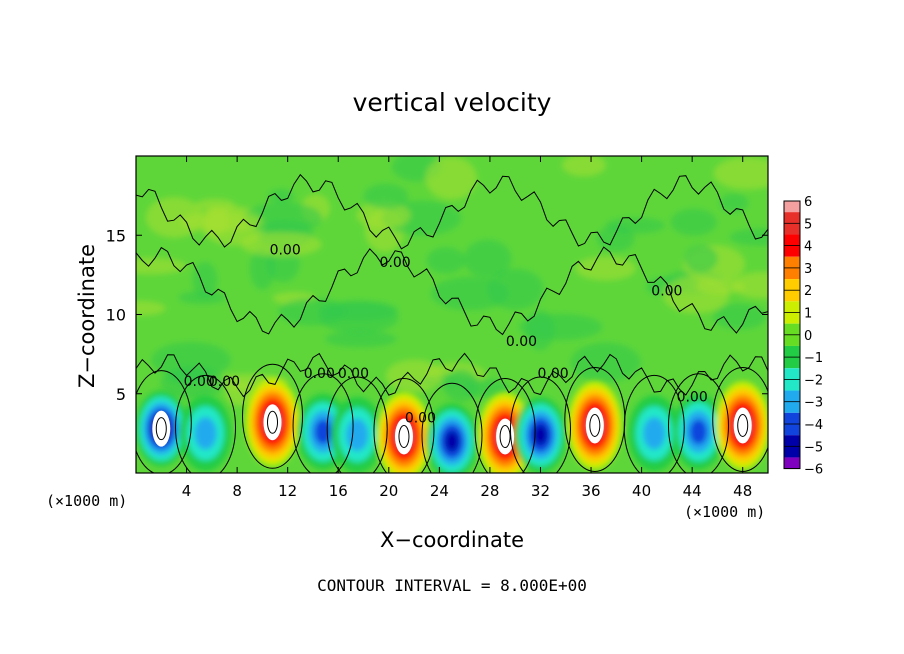 Image resolution: width=904 pixels, height=654 pixels. What do you see at coordinates (237, 491) in the screenshot?
I see `x-tick-label: 8` at bounding box center [237, 491].